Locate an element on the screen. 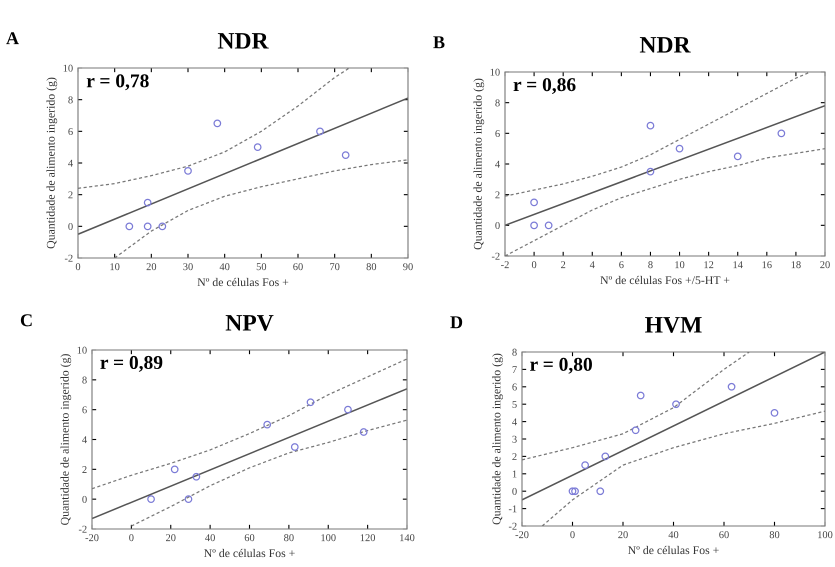 Image resolution: width=835 pixels, height=567 pixels. text: D is located at coordinates (456, 322).